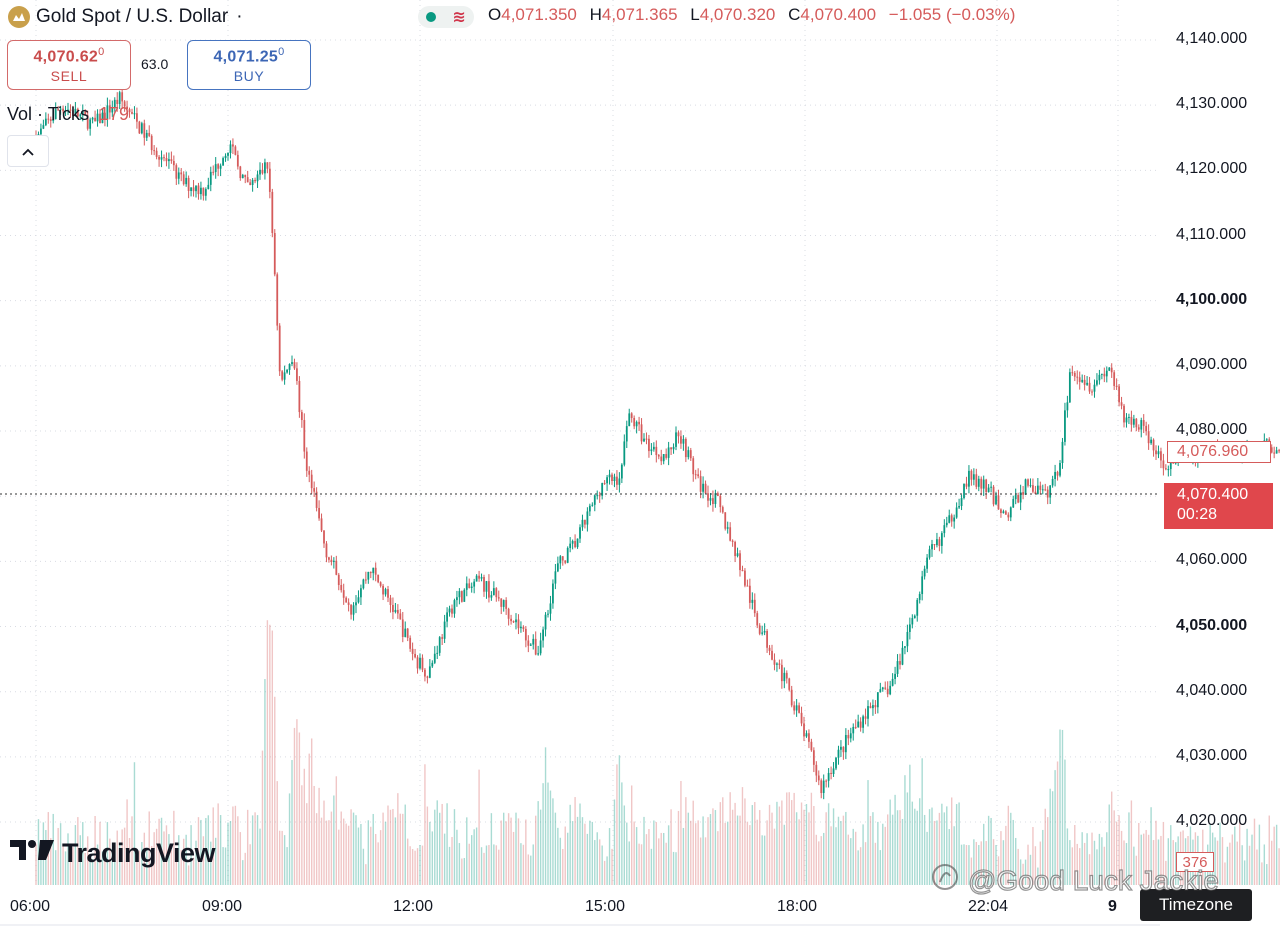 This screenshot has width=1280, height=932. Describe the element at coordinates (28, 151) in the screenshot. I see `collapse-legend-button` at that location.